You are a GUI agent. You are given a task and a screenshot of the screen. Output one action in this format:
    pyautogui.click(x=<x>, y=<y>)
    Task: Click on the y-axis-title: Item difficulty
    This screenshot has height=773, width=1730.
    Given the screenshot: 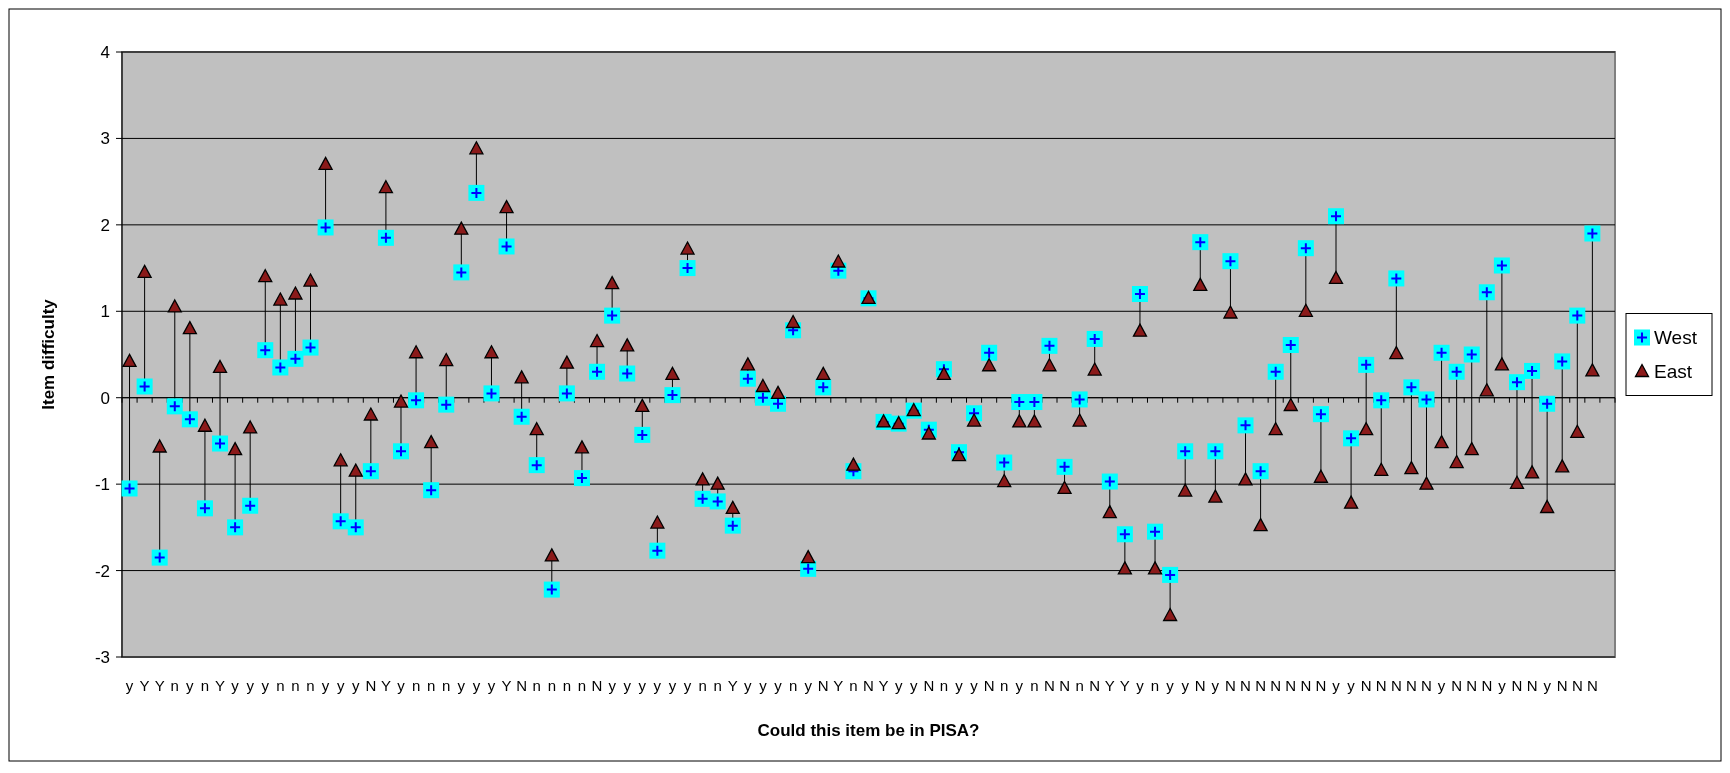 What is the action you would take?
    pyautogui.click(x=48, y=354)
    